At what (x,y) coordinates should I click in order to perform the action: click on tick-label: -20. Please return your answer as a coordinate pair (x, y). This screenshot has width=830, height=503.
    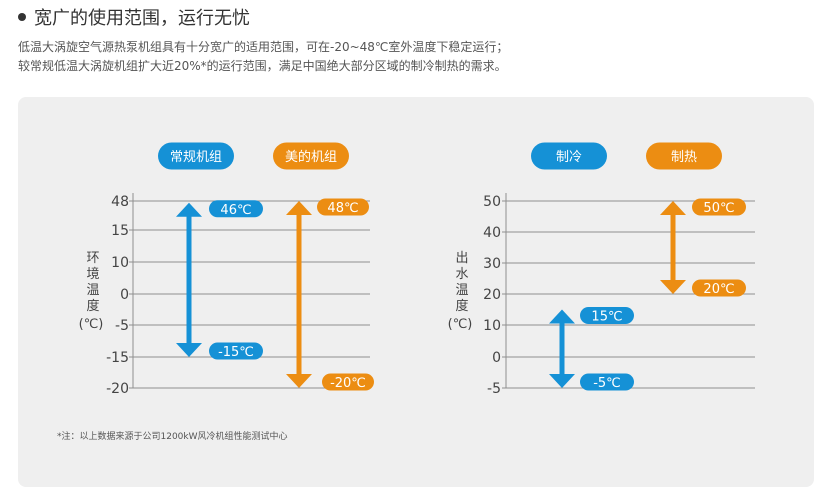
    Looking at the image, I should click on (117, 389).